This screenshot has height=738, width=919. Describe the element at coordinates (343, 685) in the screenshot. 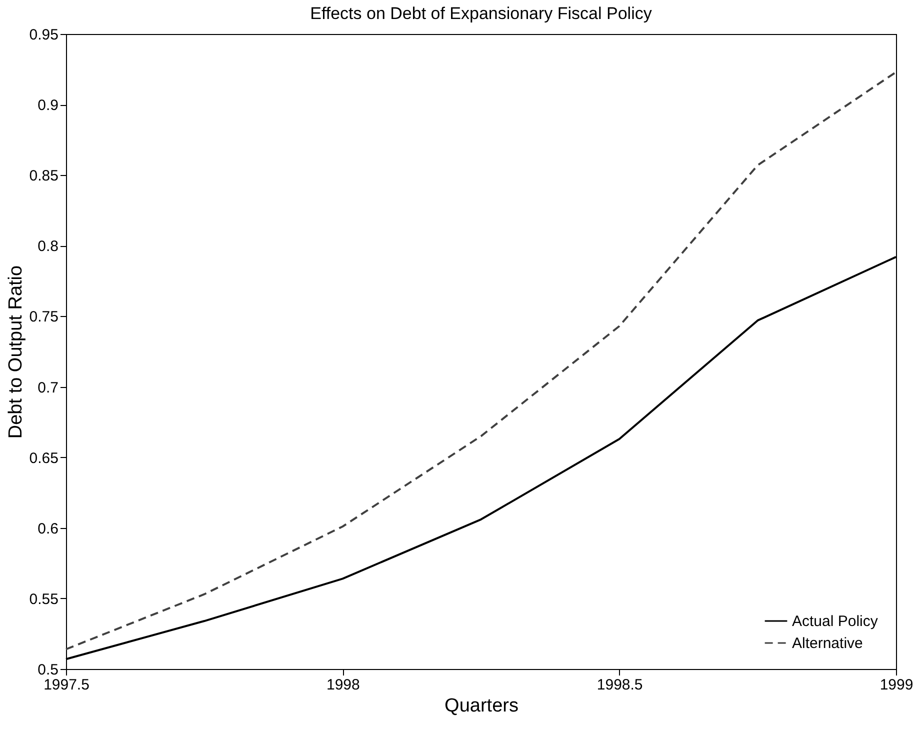

I see `x-tick-label: 1998` at that location.